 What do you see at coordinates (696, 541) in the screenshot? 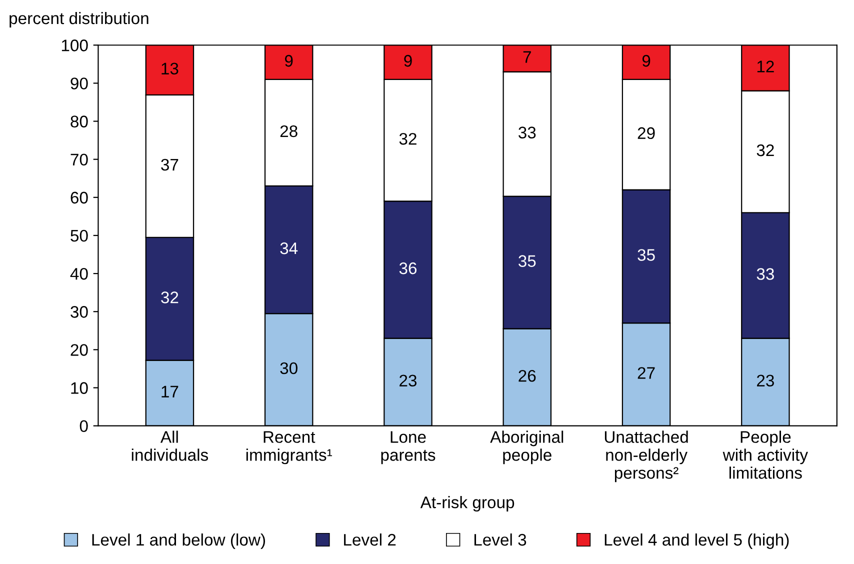
I see `legend-label: Level 4 and level 5 (high)` at bounding box center [696, 541].